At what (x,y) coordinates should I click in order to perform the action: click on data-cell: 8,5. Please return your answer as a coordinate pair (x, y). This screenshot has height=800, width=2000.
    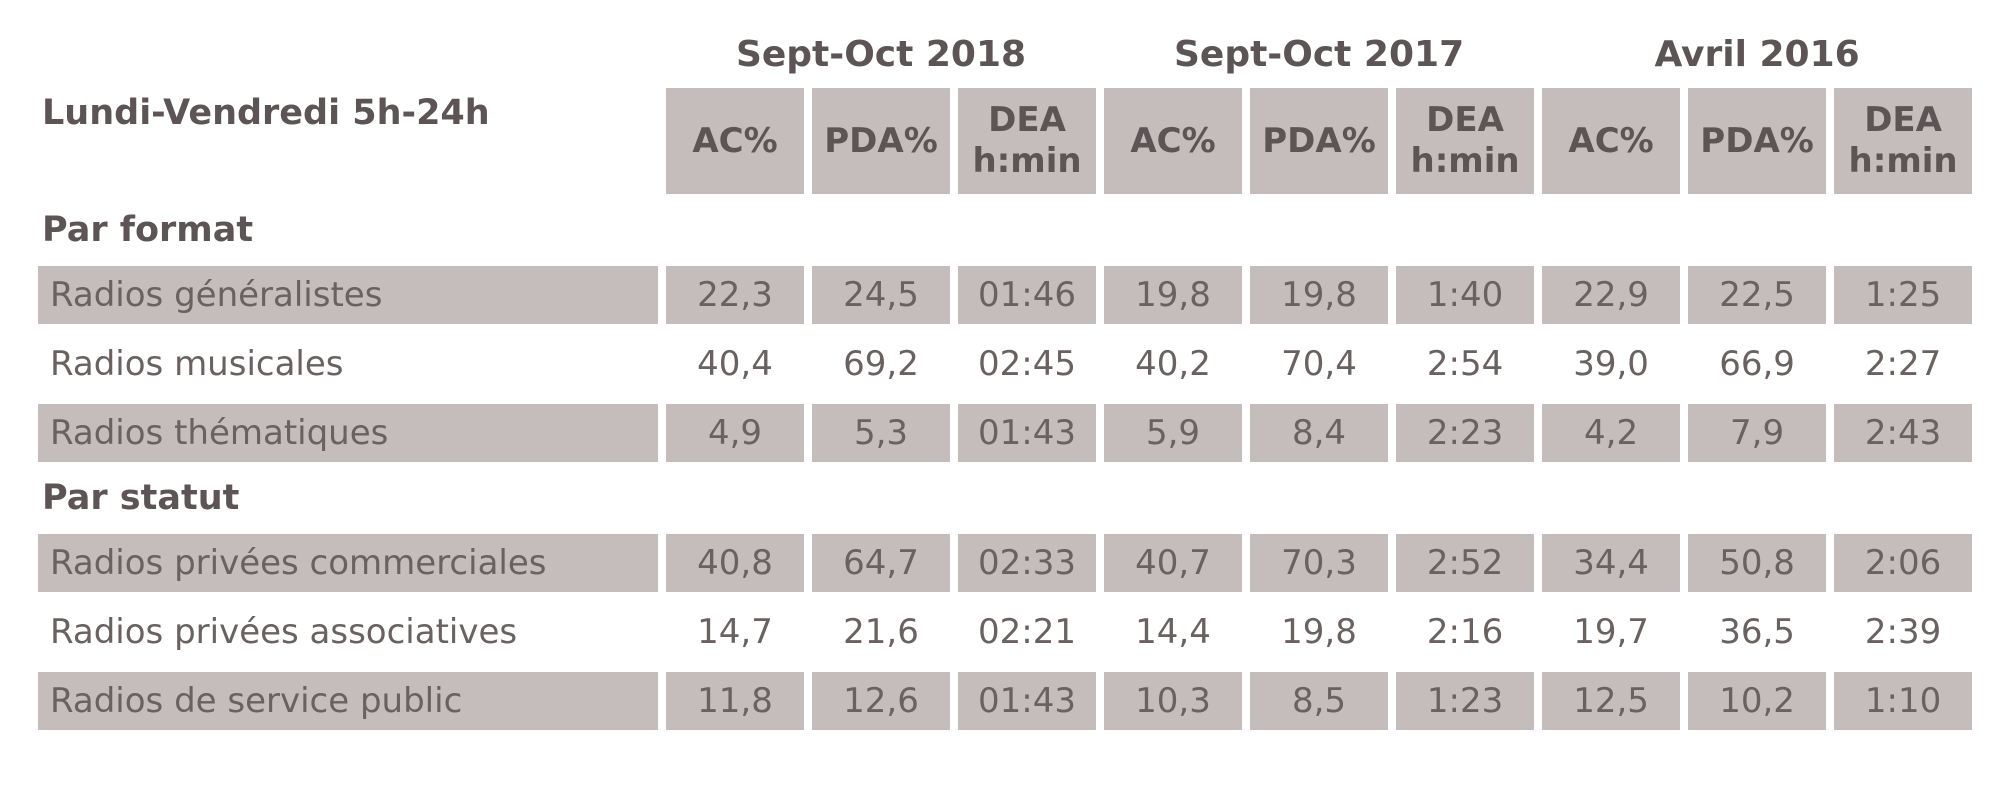
    Looking at the image, I should click on (1319, 701).